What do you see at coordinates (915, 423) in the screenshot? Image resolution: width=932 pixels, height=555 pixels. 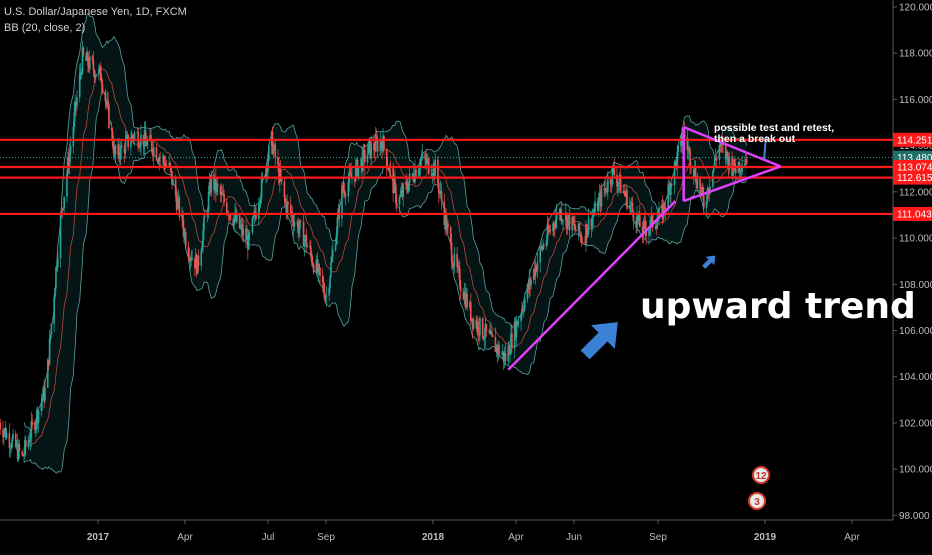 I see `y-tick-label: 102.000` at bounding box center [915, 423].